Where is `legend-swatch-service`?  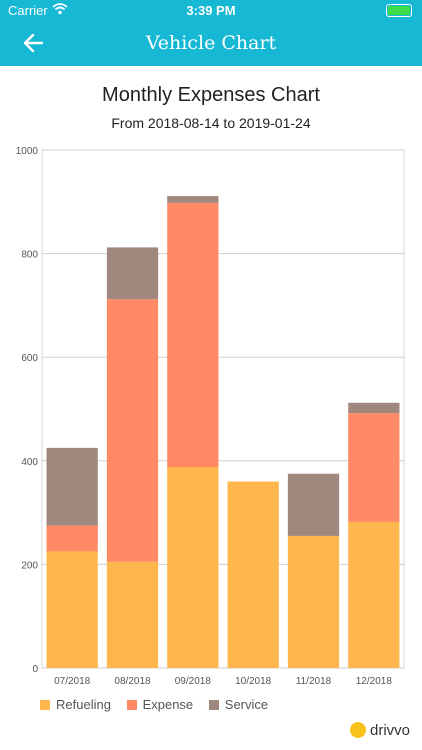 legend-swatch-service is located at coordinates (213, 704).